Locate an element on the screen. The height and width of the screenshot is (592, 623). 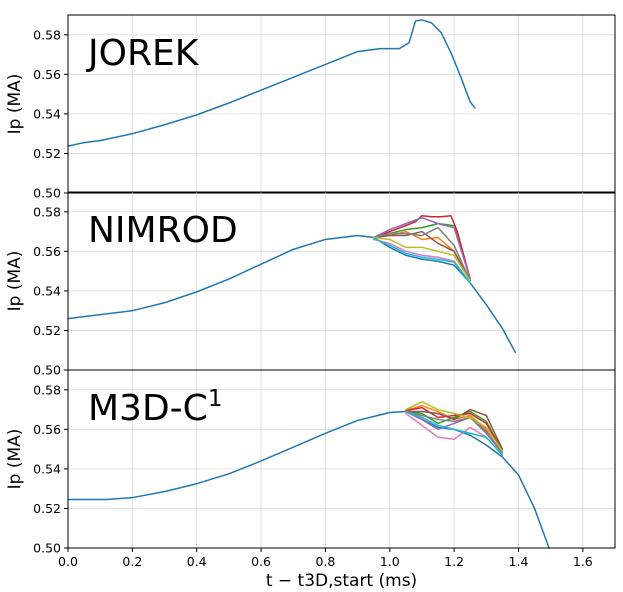
x-axis-title: t − t3D,start (ms) is located at coordinates (341, 581).